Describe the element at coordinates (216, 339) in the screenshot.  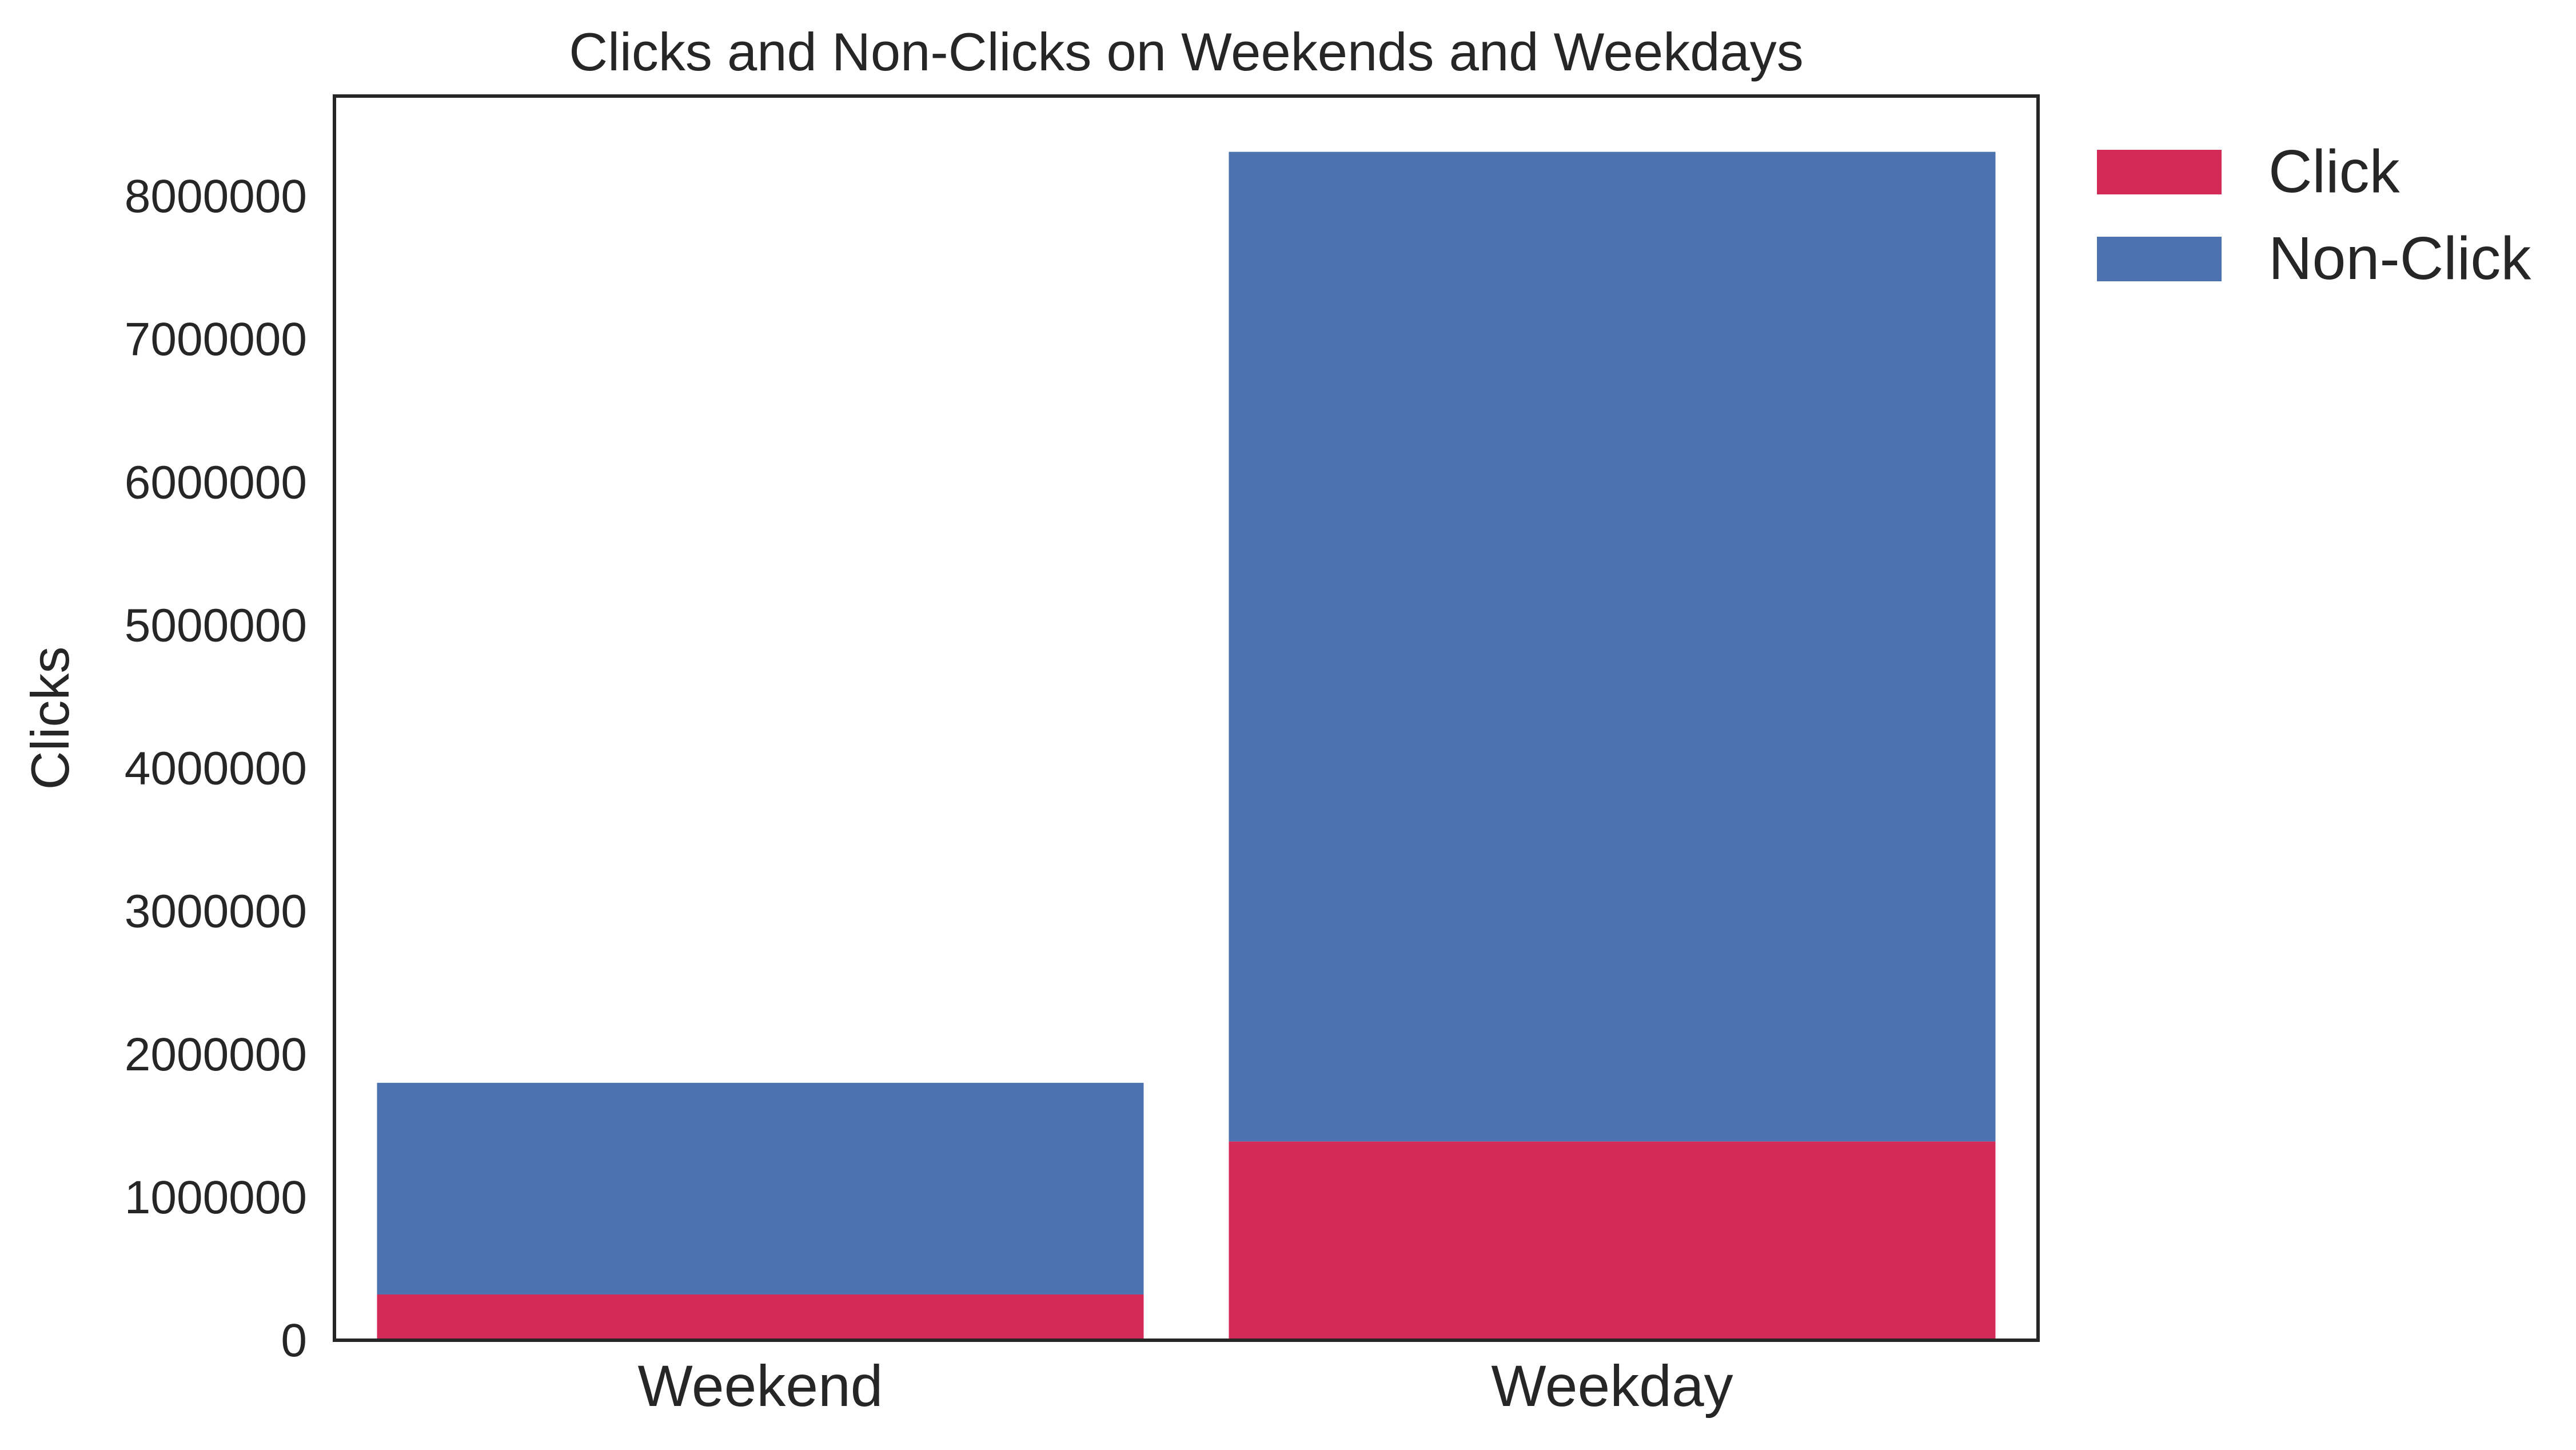
I see `y-tick-label: 7000000` at that location.